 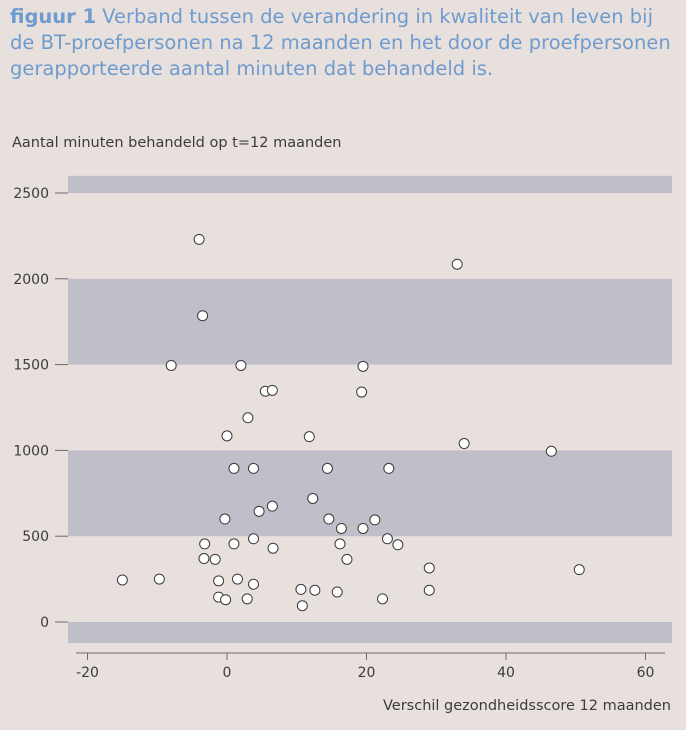 I want to click on y-tick-label-500: 500, so click(x=35, y=537).